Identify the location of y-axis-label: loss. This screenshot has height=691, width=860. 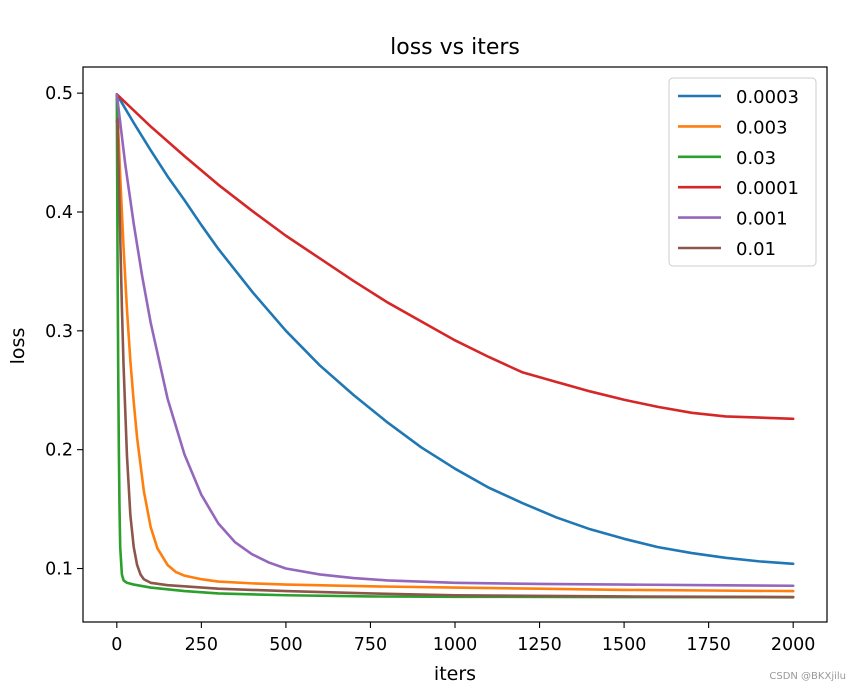
(18, 346).